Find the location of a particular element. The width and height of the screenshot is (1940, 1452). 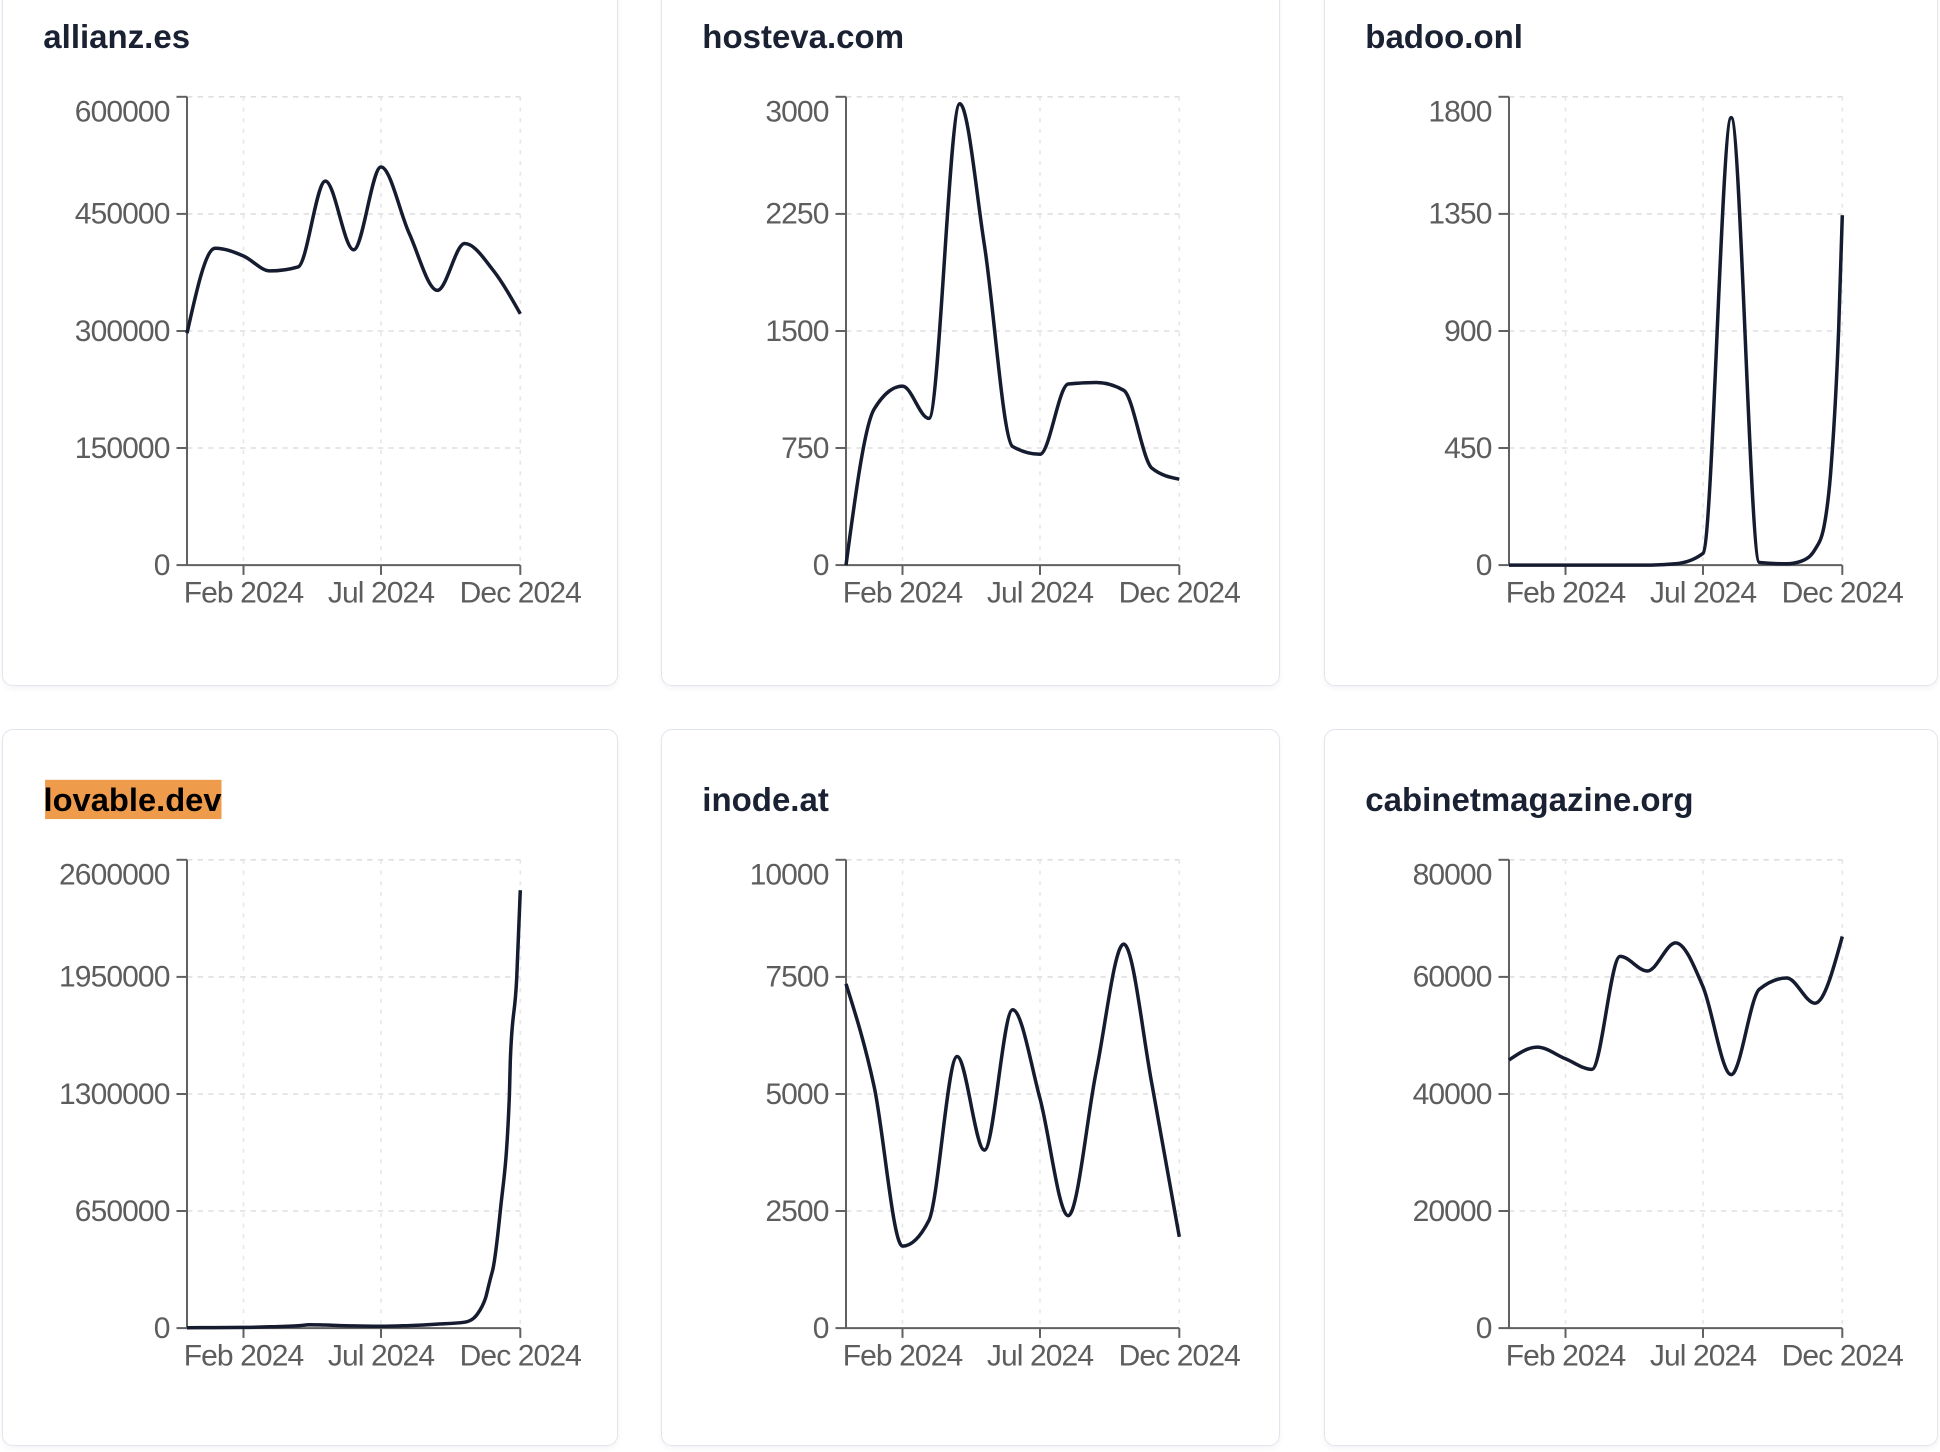

svg-text: lovable.dev is located at coordinates (132, 798).